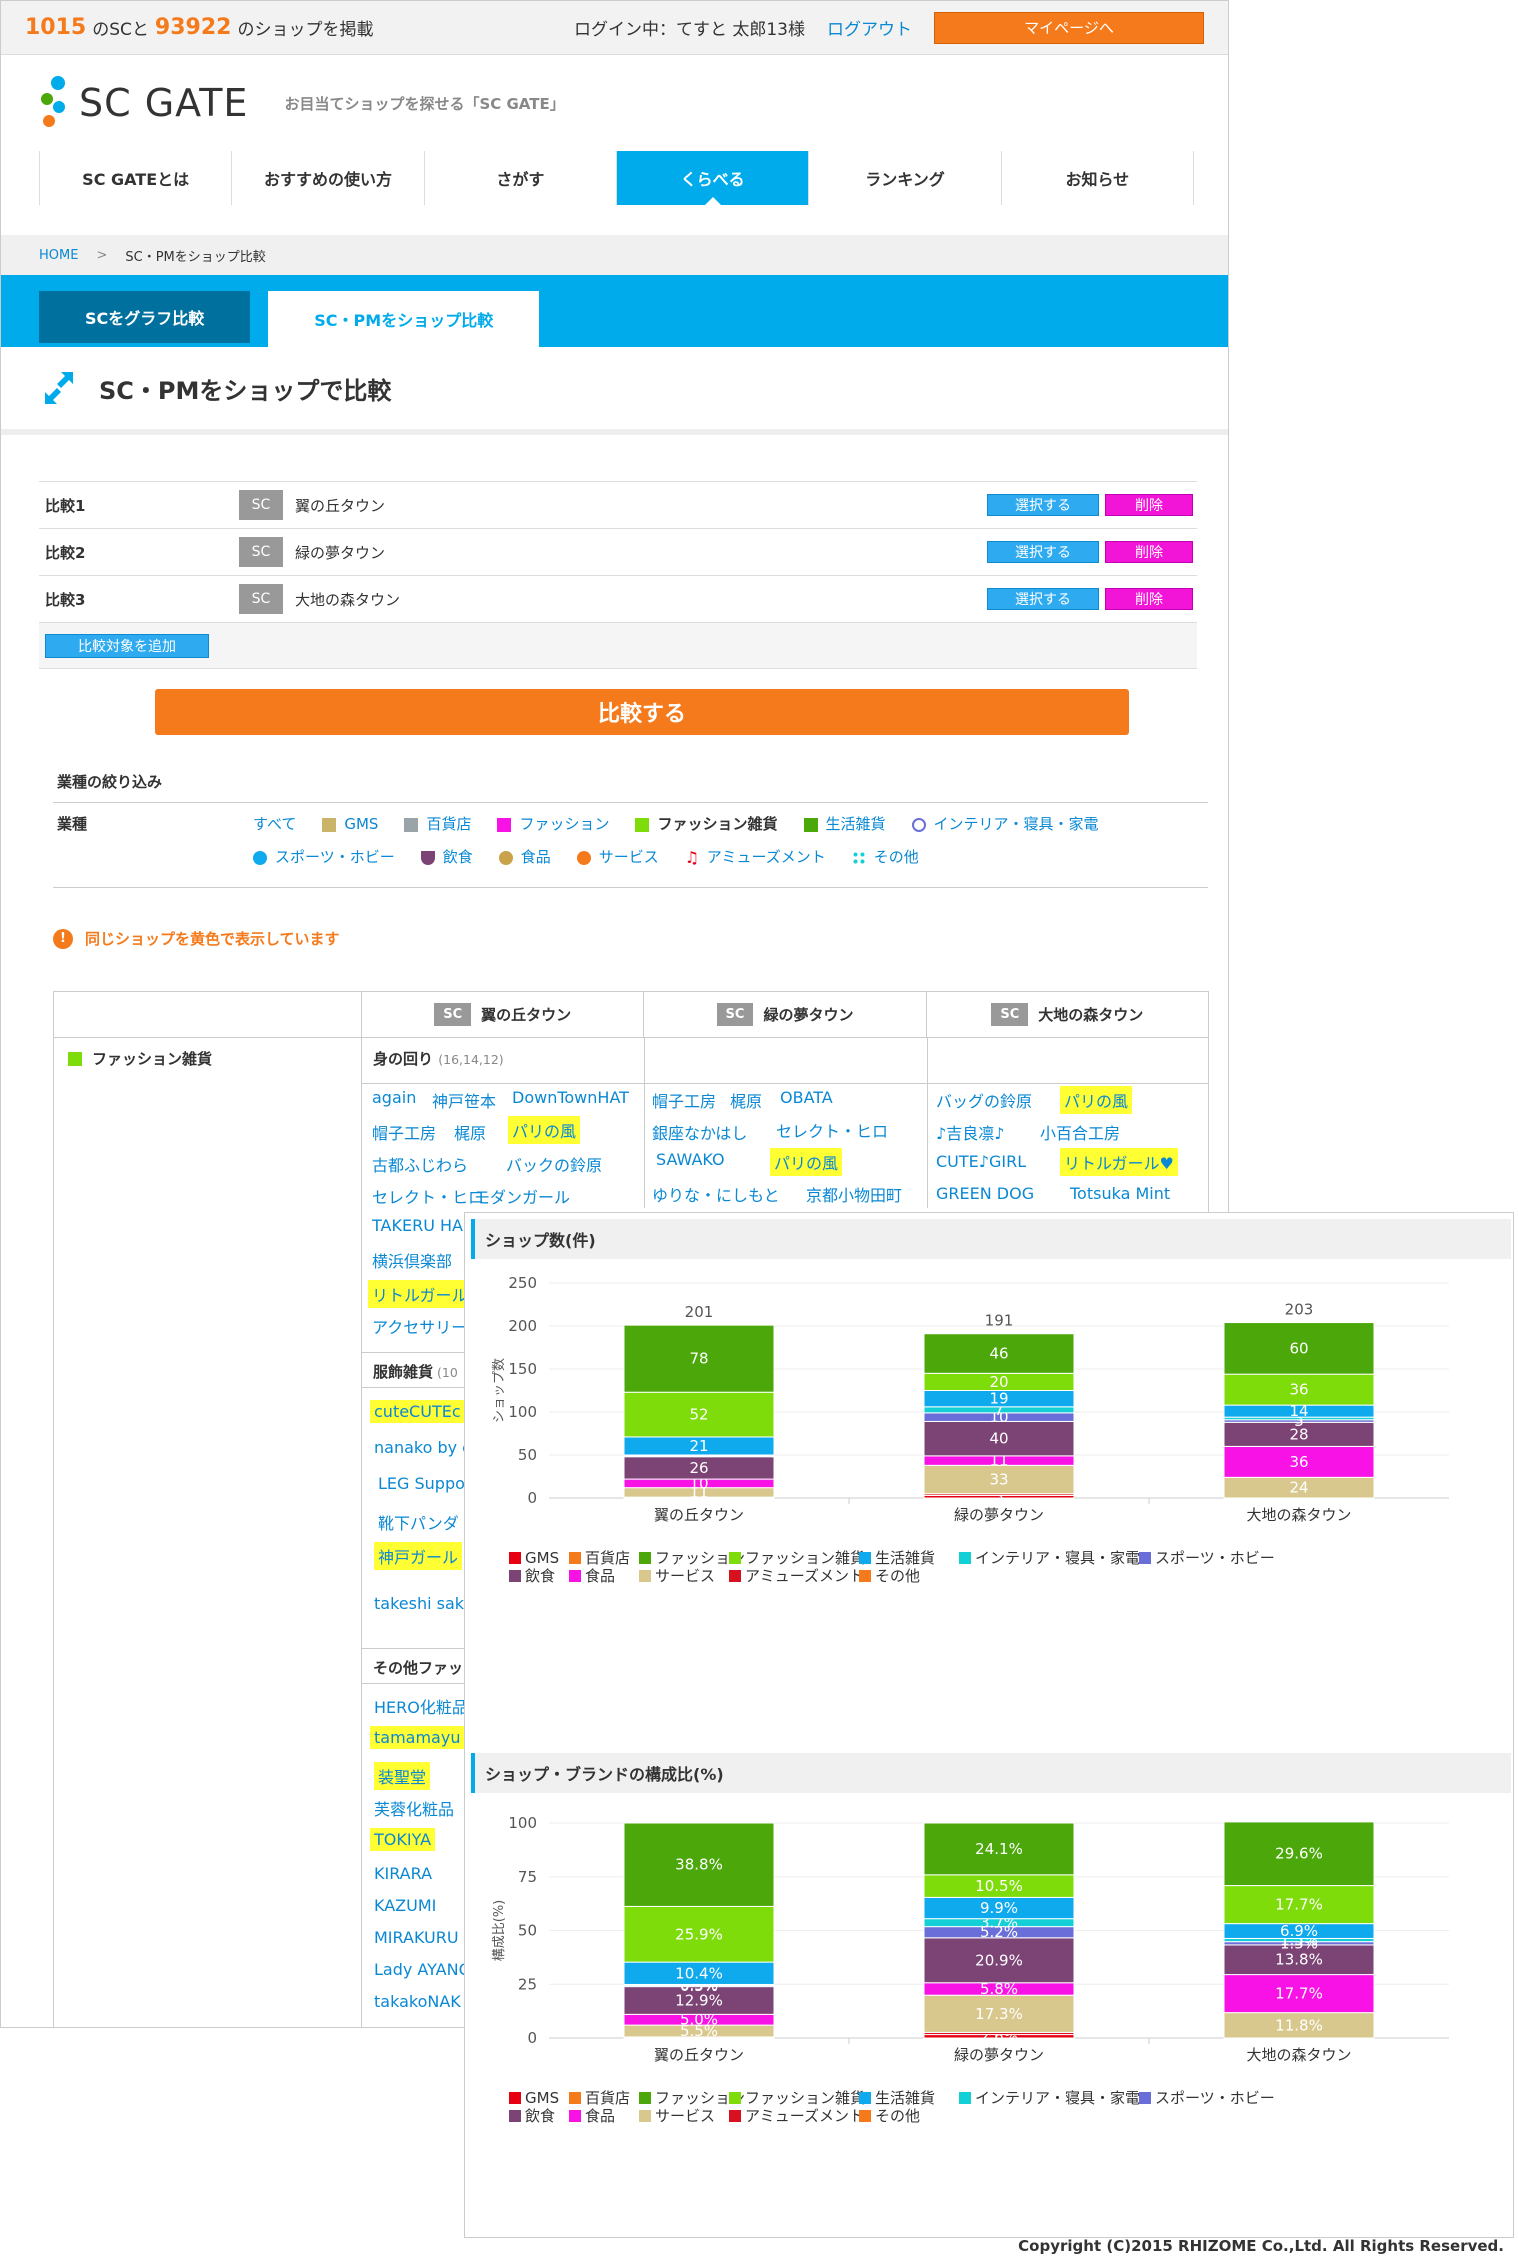 Image resolution: width=1518 pixels, height=2261 pixels. Describe the element at coordinates (981, 1161) in the screenshot. I see `shop-link: CUTE♪GIRL` at that location.